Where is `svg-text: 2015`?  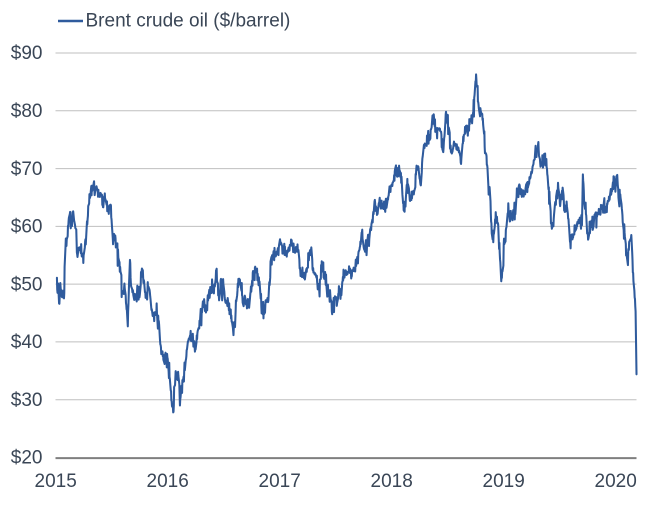
svg-text: 2015 is located at coordinates (56, 481).